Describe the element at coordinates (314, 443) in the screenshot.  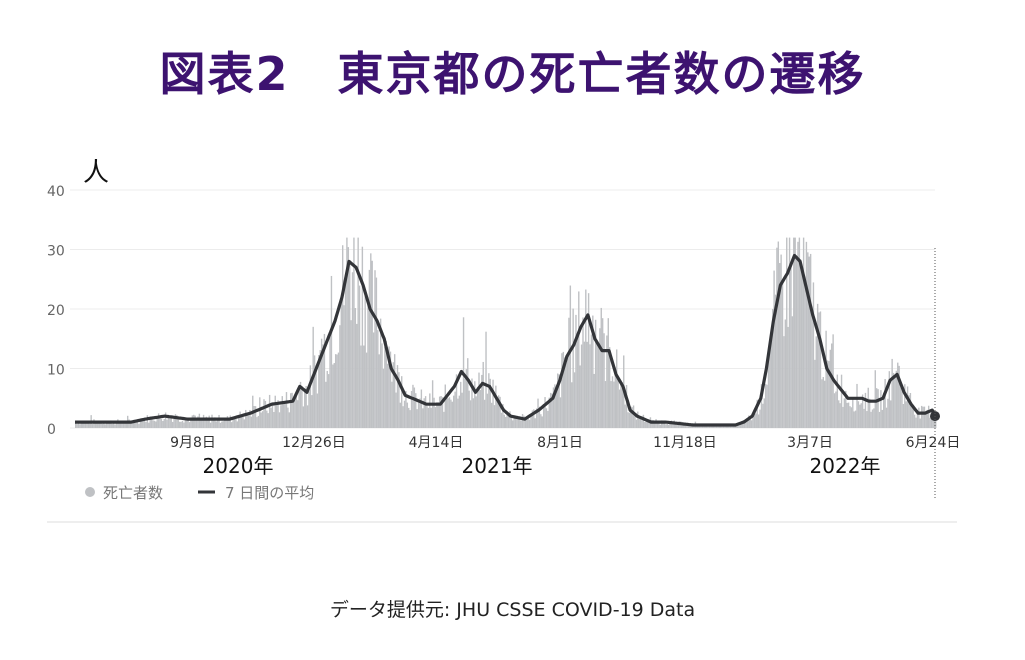
I see `x-tick-label: 12月26日` at that location.